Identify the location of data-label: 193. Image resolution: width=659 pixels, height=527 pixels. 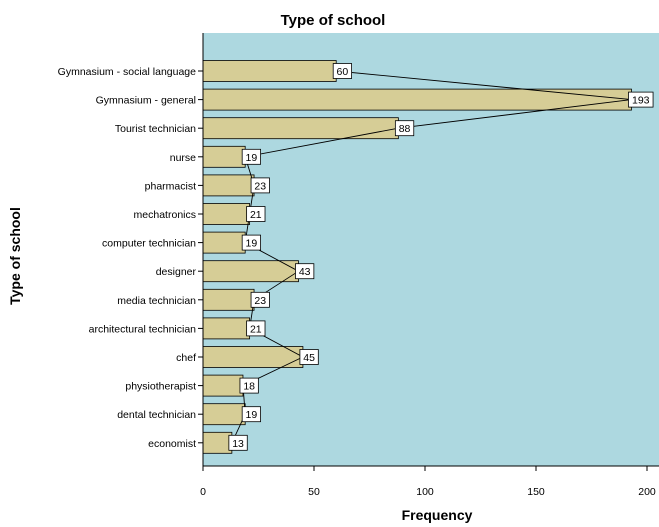
(641, 101).